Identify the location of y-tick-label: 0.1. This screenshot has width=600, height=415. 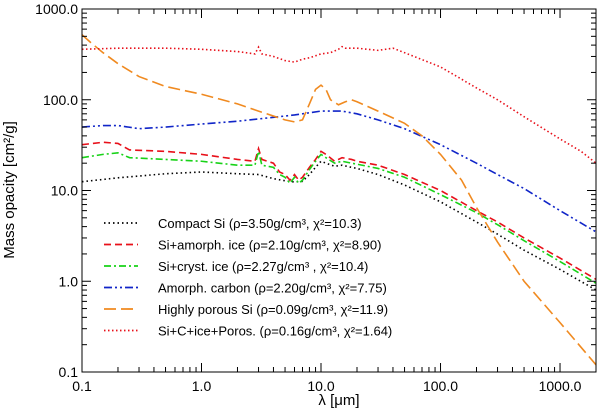
(69, 372).